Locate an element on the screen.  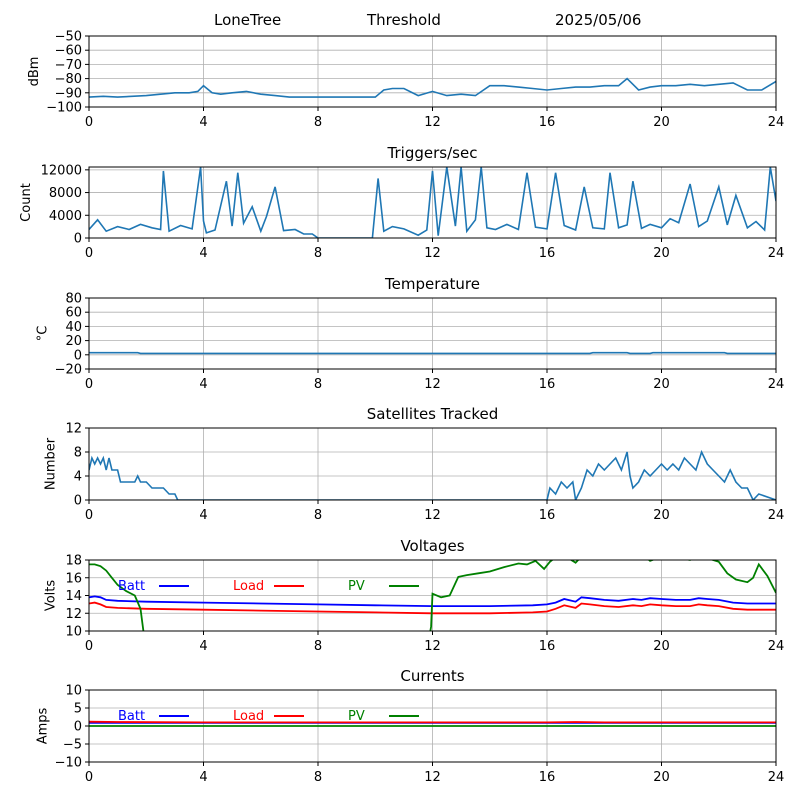
panel-5-xtick-label: 16 is located at coordinates (547, 646).